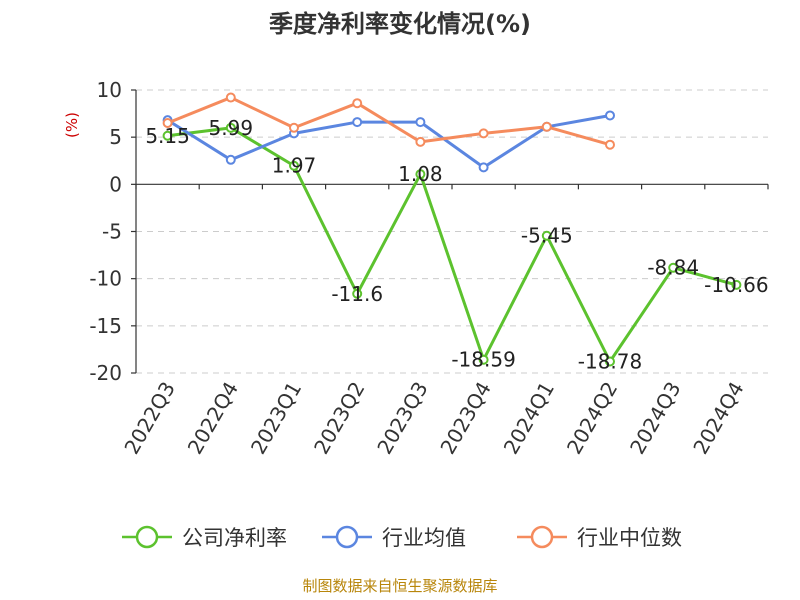  I want to click on x-tick-label: 2023Q1, so click(276, 418).